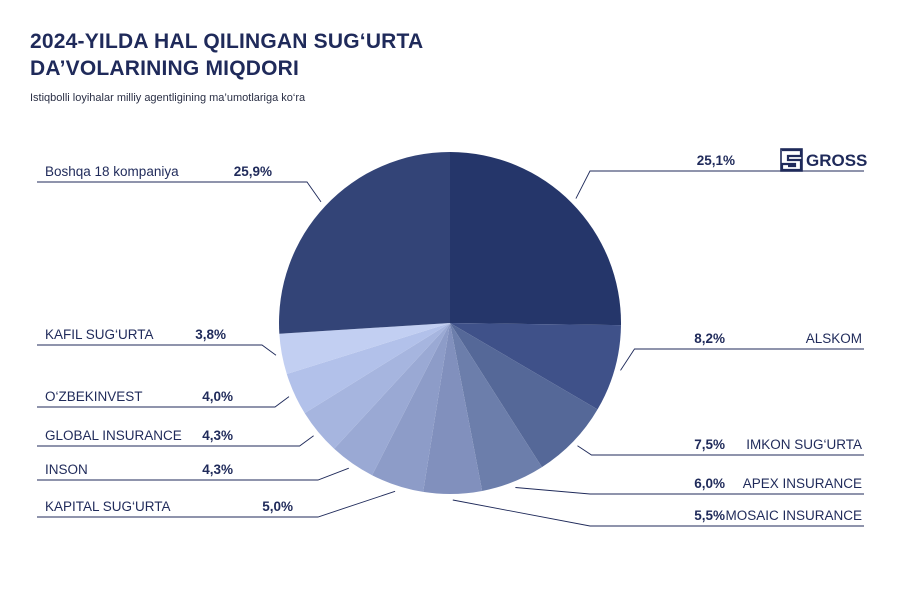 This screenshot has height=600, width=900. I want to click on pie-slice-alskom, so click(535, 366).